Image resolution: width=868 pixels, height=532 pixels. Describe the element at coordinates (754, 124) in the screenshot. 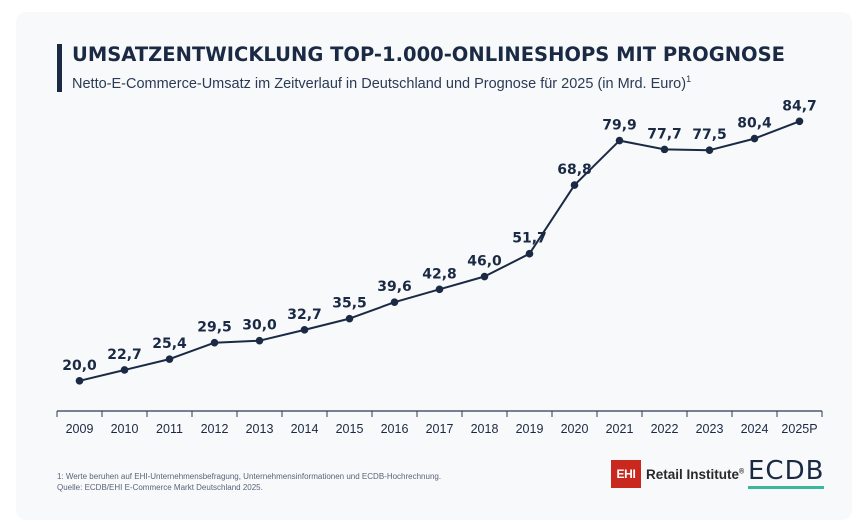

I see `data-label: 80,4` at that location.